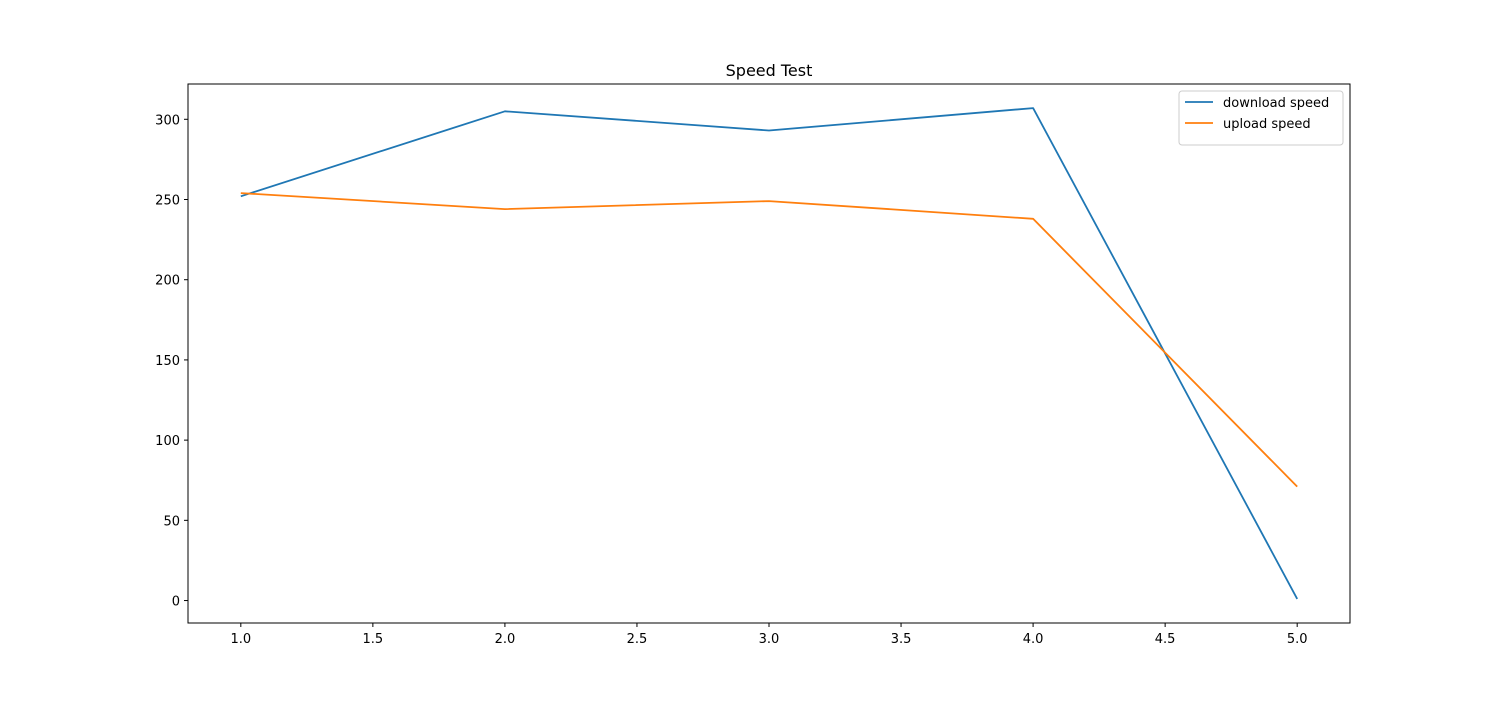 The image size is (1500, 705). What do you see at coordinates (176, 602) in the screenshot?
I see `y-tick-label: 0` at bounding box center [176, 602].